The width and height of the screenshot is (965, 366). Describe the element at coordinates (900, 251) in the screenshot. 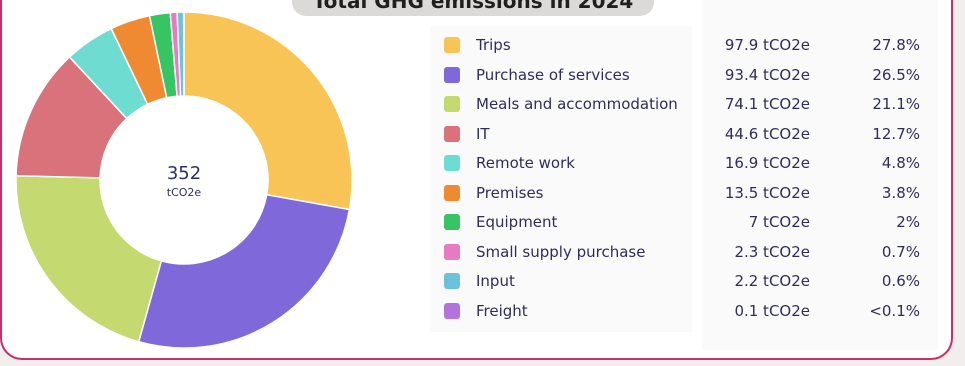

I see `emission-percent: 0.7%` at that location.